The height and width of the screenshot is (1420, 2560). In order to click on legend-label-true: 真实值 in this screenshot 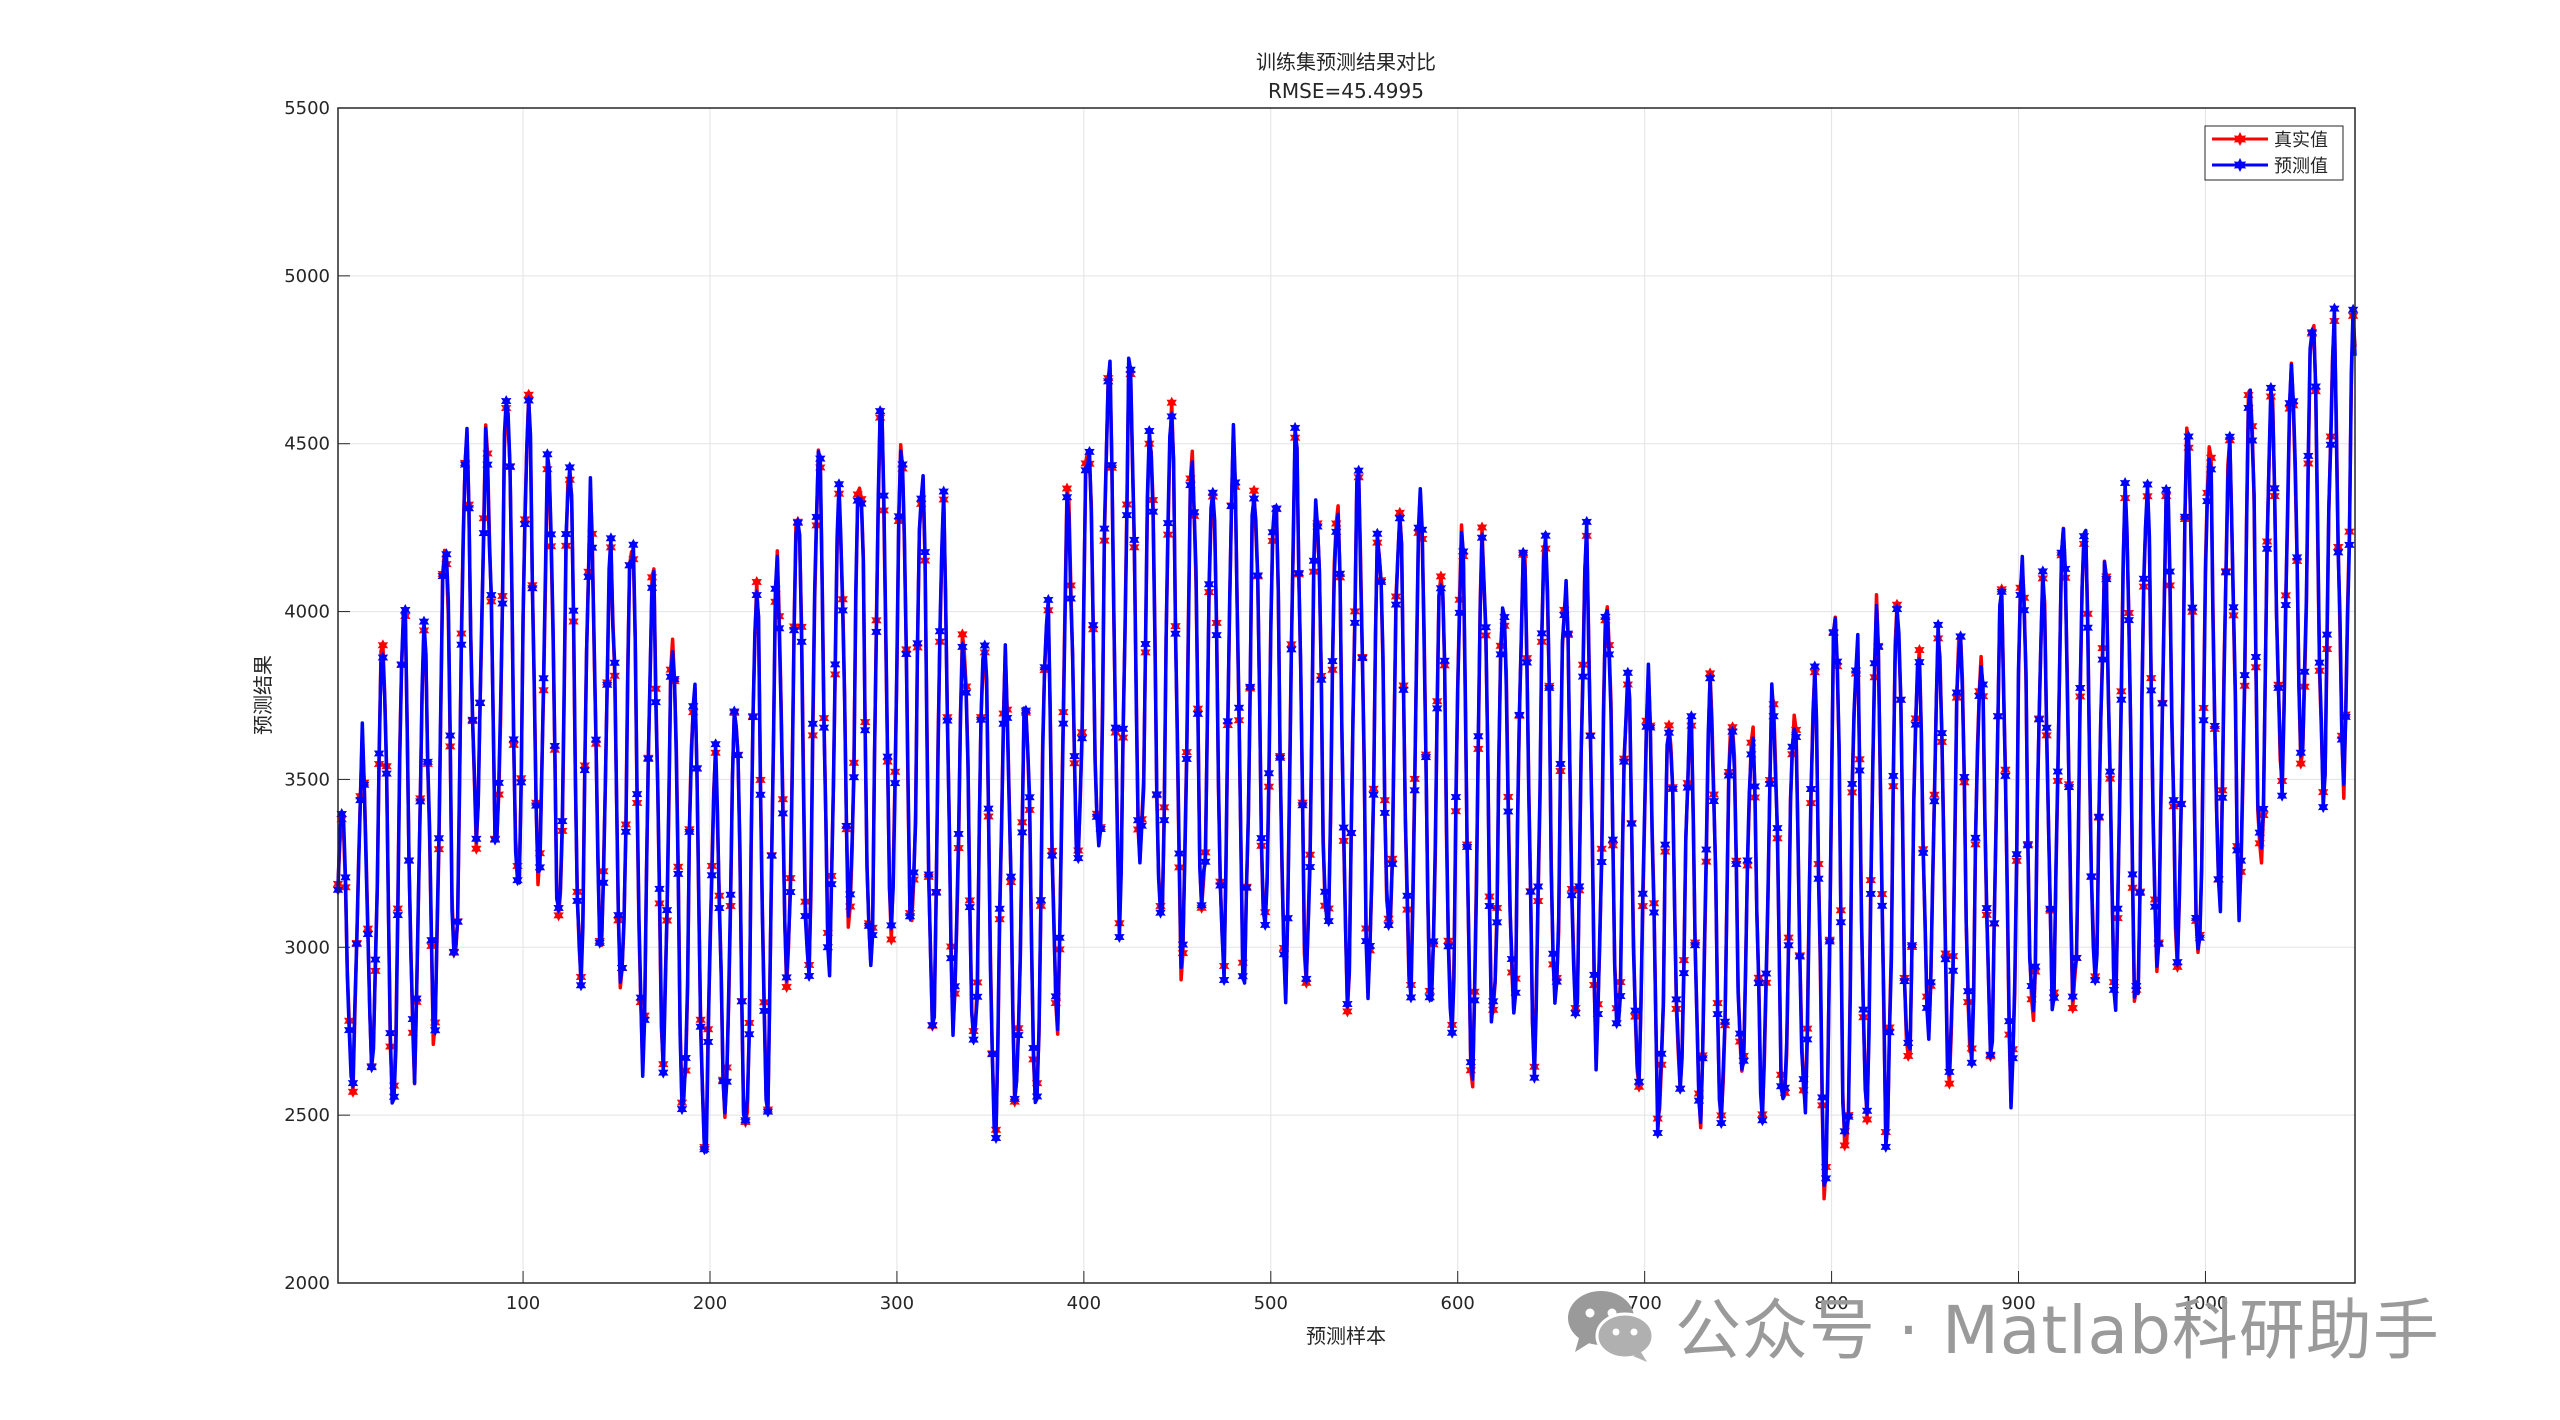, I will do `click(2301, 140)`.